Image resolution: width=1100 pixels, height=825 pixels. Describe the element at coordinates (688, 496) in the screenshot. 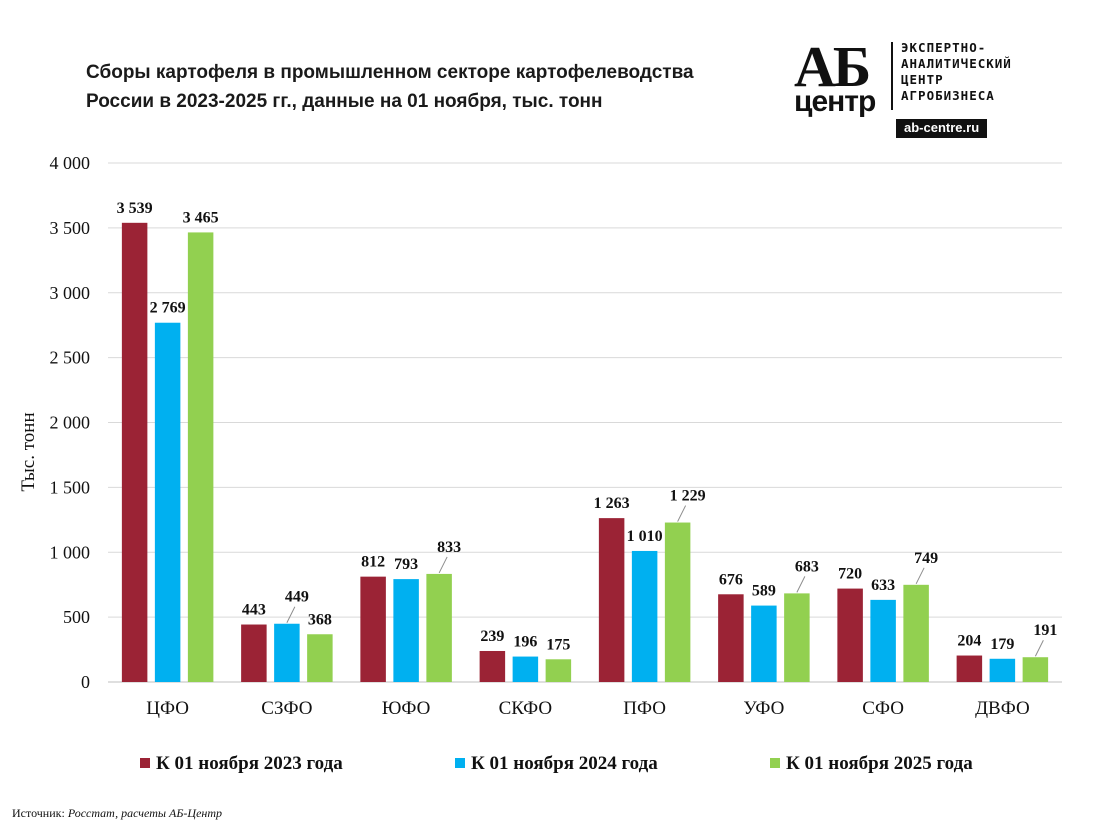

I see `data-label: 1 229` at that location.